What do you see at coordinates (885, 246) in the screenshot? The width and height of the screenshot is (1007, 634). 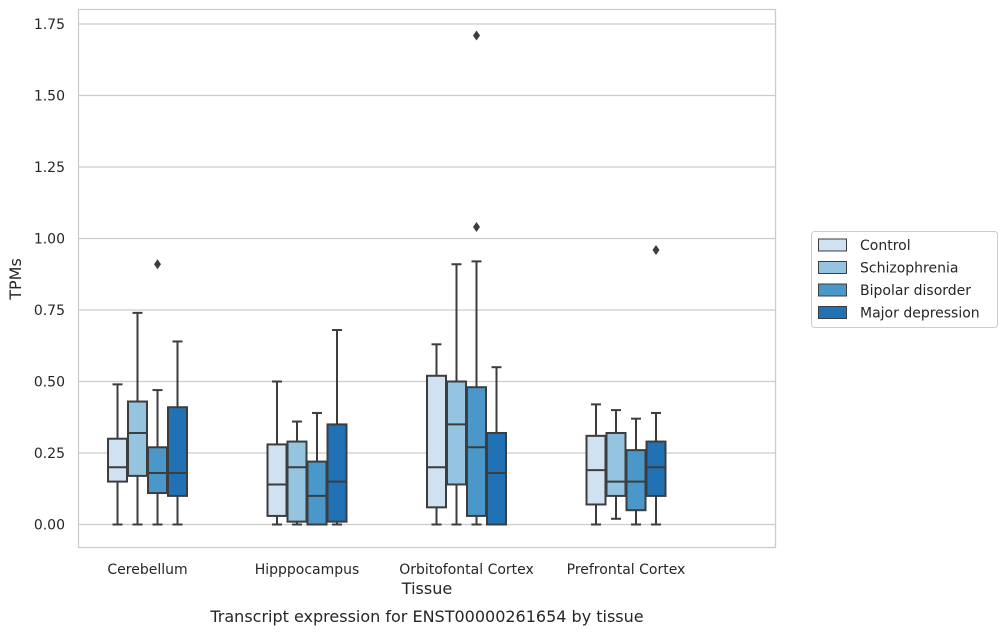 I see `legend-label: Control` at bounding box center [885, 246].